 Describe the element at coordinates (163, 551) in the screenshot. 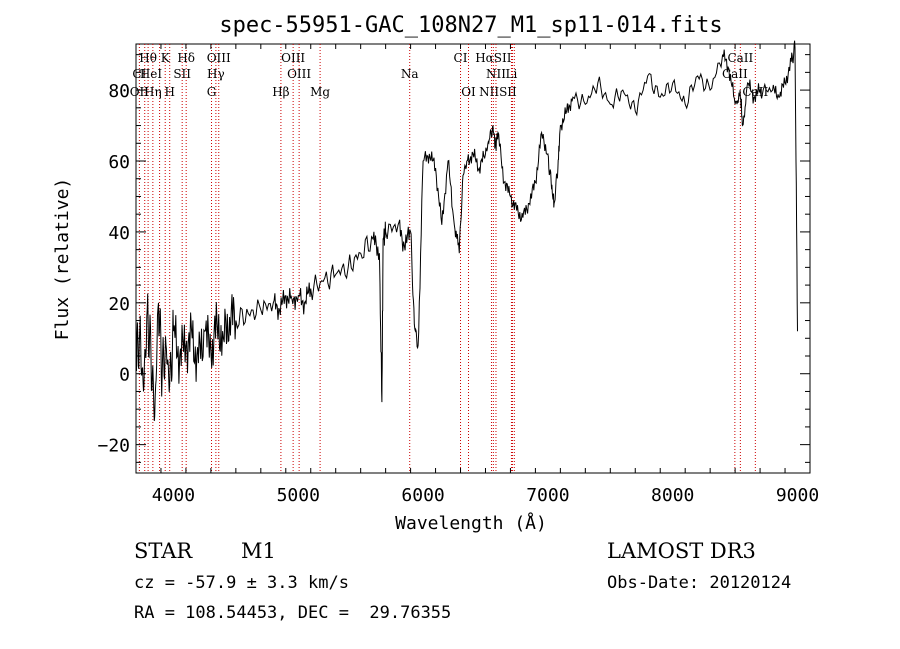

I see `object-class: STAR` at that location.